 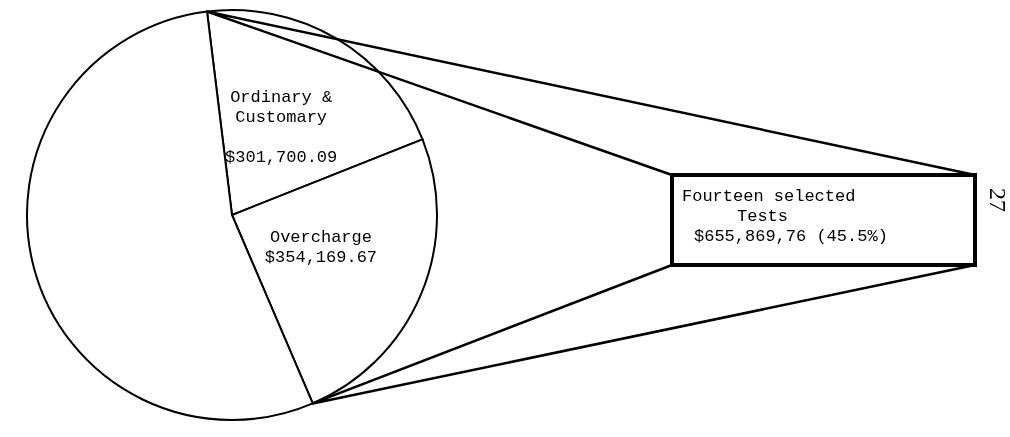 What do you see at coordinates (321, 257) in the screenshot?
I see `data-label: $354,169.67` at bounding box center [321, 257].